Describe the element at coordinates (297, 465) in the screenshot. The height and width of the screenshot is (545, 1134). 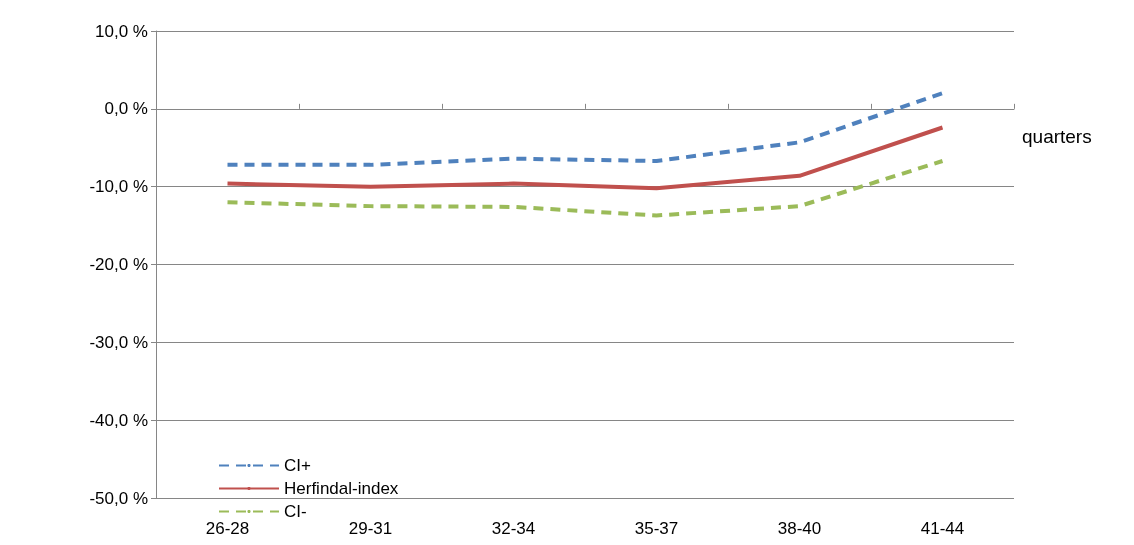
I see `legend-label: CI+` at that location.